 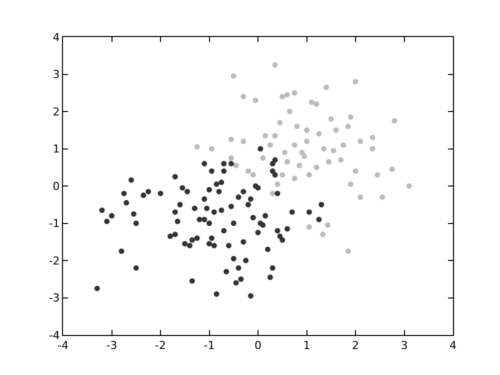 I want to click on x-tick-label: 1, so click(x=306, y=345).